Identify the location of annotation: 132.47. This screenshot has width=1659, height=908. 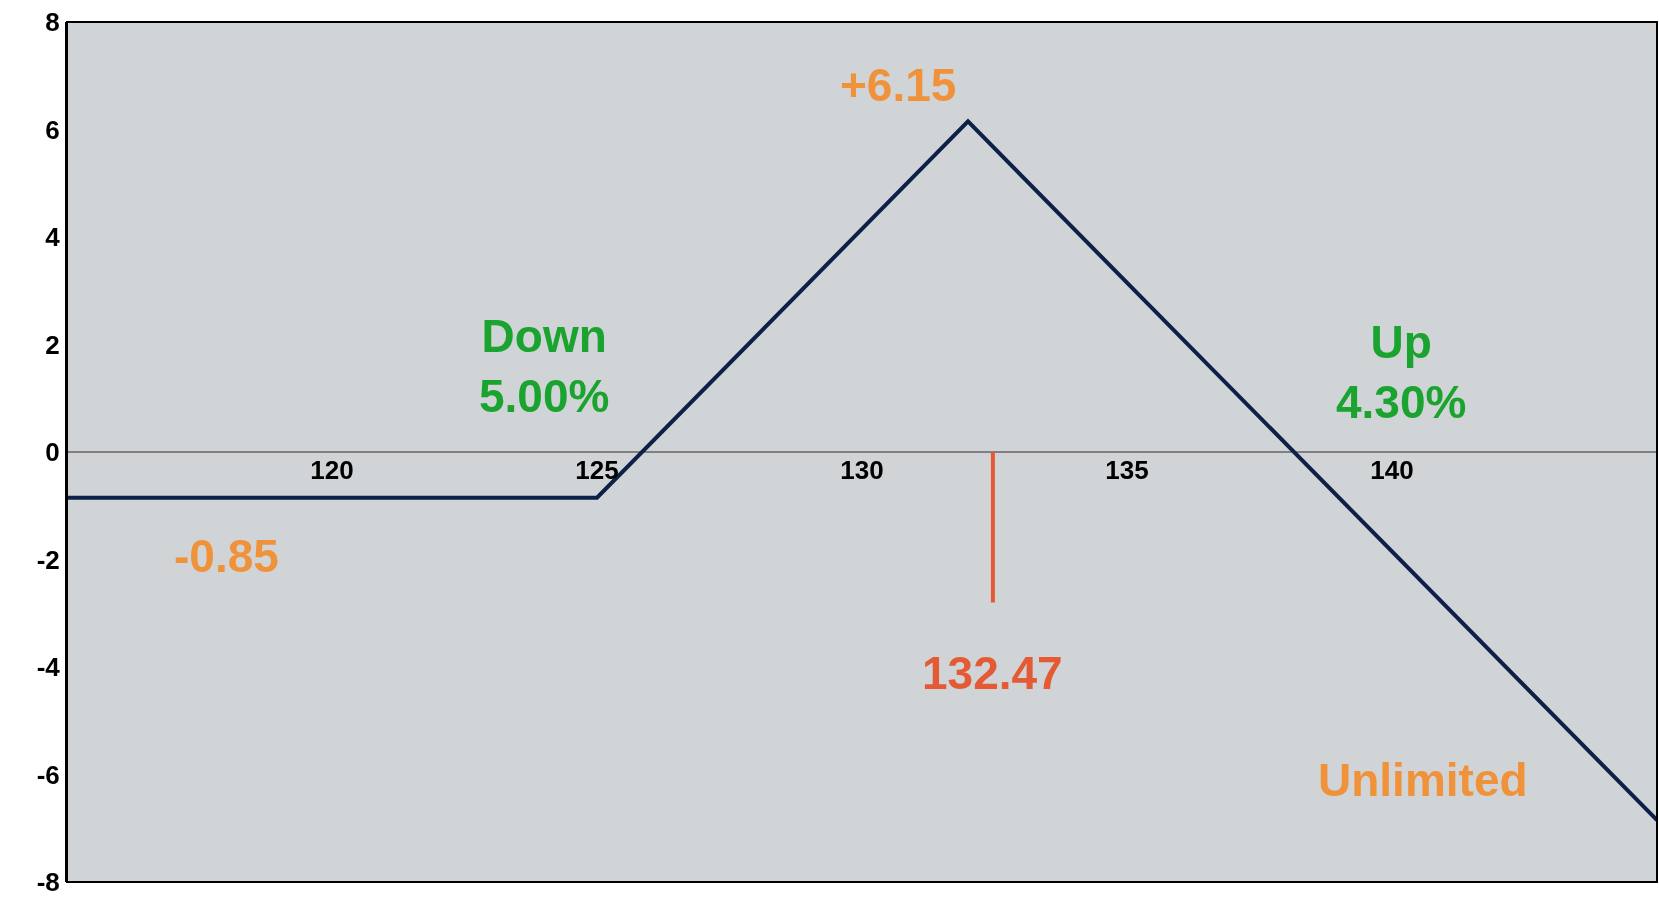
(992, 673).